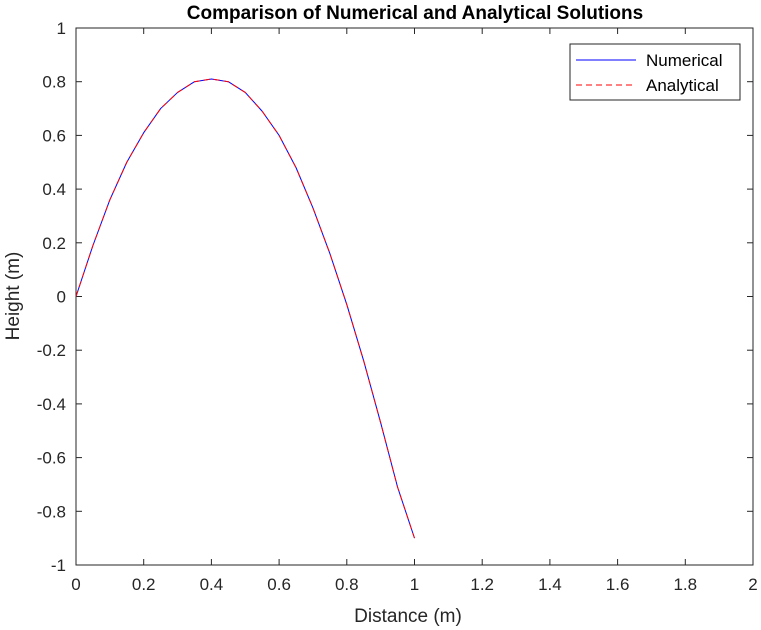 The height and width of the screenshot is (630, 761). Describe the element at coordinates (752, 584) in the screenshot. I see `x-tick-label: 2` at that location.